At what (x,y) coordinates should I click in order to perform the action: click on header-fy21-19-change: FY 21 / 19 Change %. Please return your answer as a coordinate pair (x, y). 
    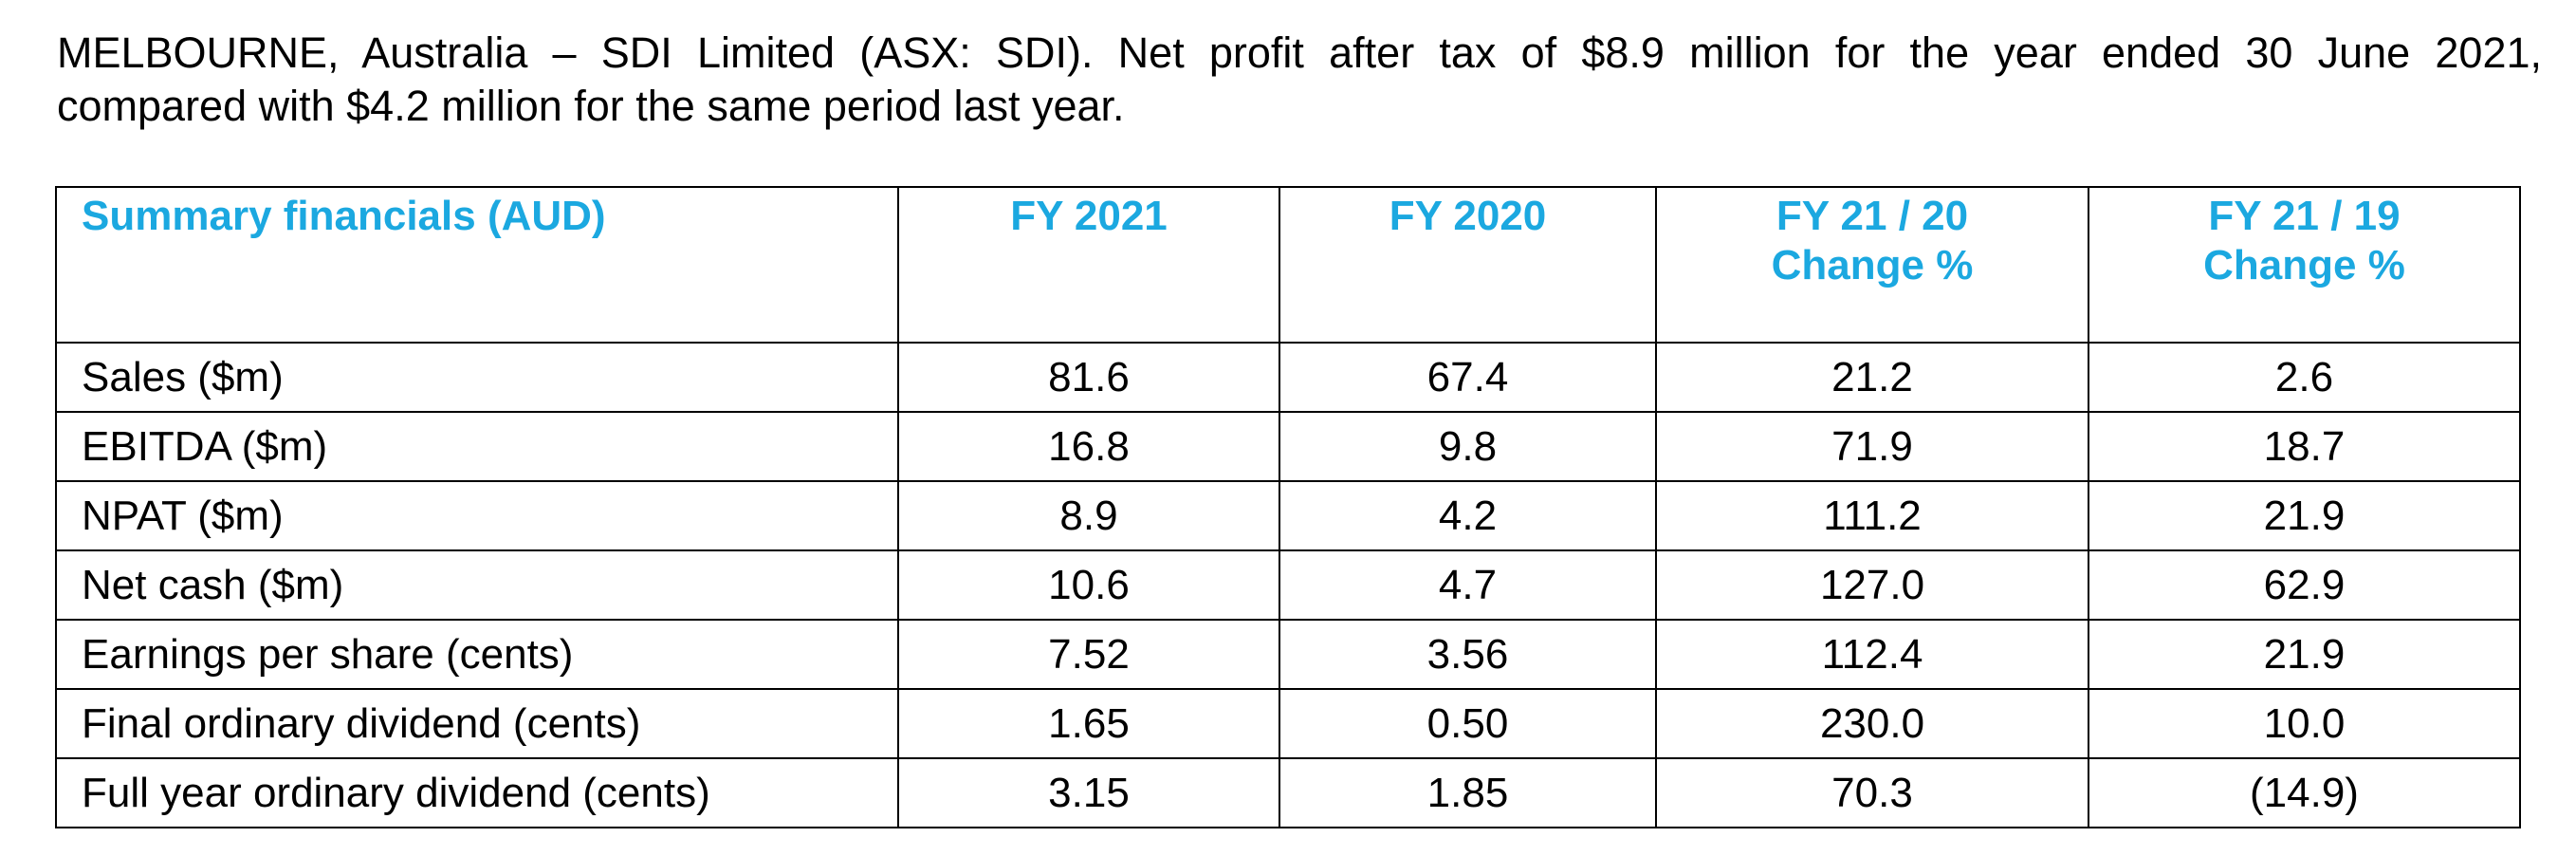
    Looking at the image, I should click on (2304, 265).